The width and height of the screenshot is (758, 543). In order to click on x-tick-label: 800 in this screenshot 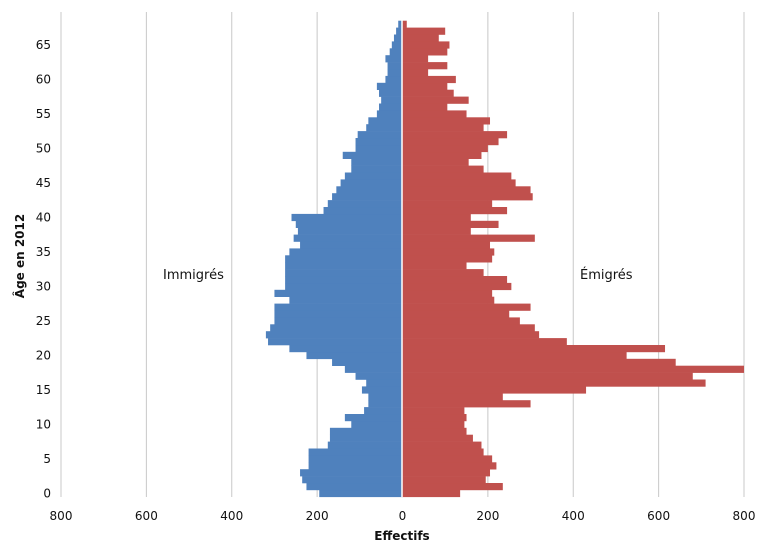, I will do `click(744, 516)`.